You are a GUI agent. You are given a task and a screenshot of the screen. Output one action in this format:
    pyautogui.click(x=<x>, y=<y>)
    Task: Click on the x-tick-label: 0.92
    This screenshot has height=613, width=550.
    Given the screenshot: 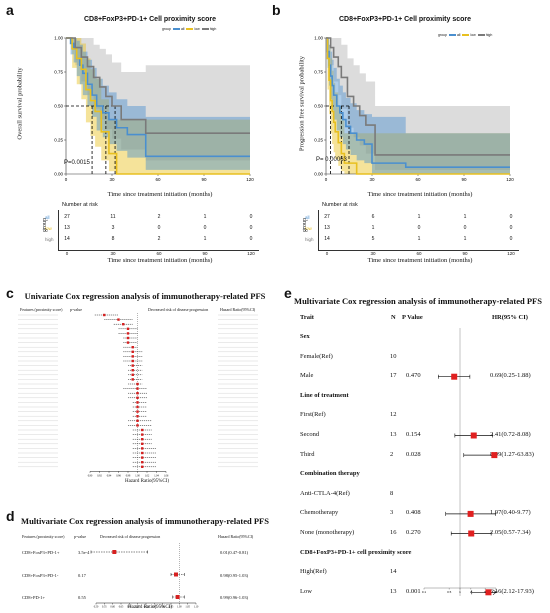 What is the action you would take?
    pyautogui.click(x=99, y=475)
    